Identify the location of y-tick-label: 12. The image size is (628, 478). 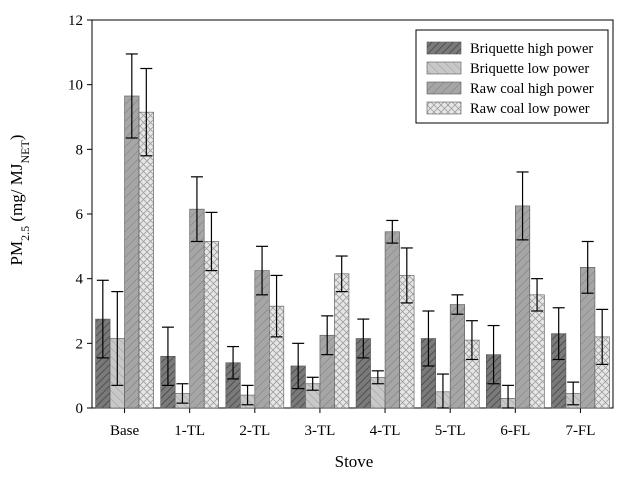
(75, 21).